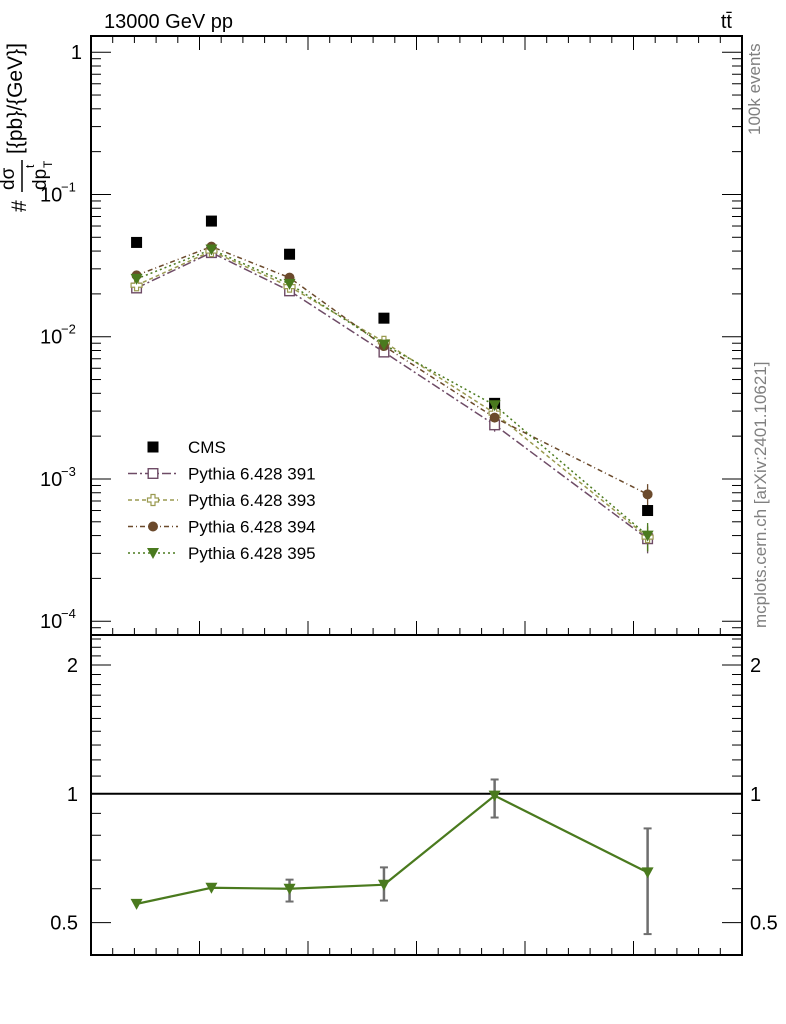  Describe the element at coordinates (72, 795) in the screenshot. I see `ratio-y-tick-label-left: 1` at that location.